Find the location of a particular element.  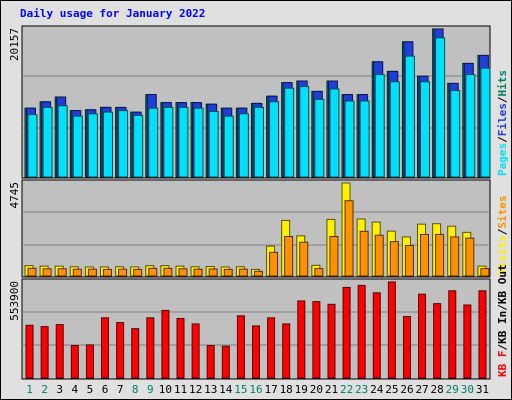

x-tick-label-day-2: 2 is located at coordinates (44, 389).